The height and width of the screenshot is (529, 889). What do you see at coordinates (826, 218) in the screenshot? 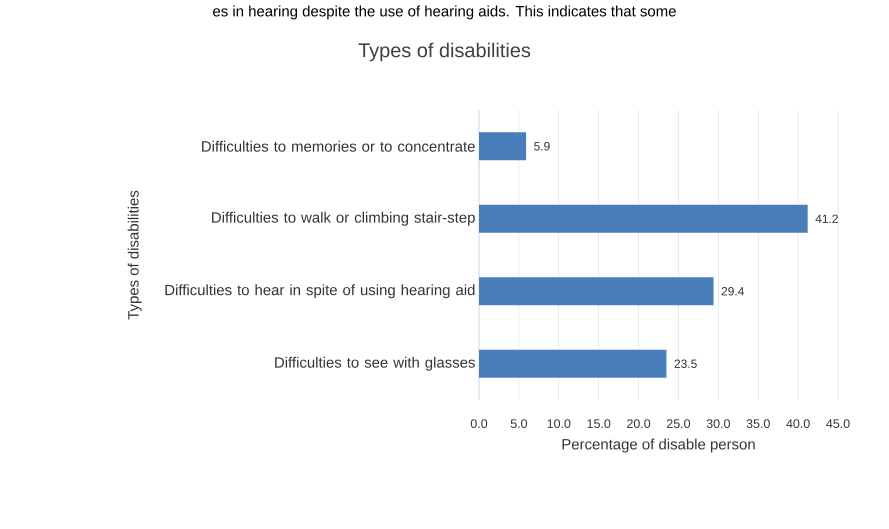
I see `data-label: 41.2` at bounding box center [826, 218].